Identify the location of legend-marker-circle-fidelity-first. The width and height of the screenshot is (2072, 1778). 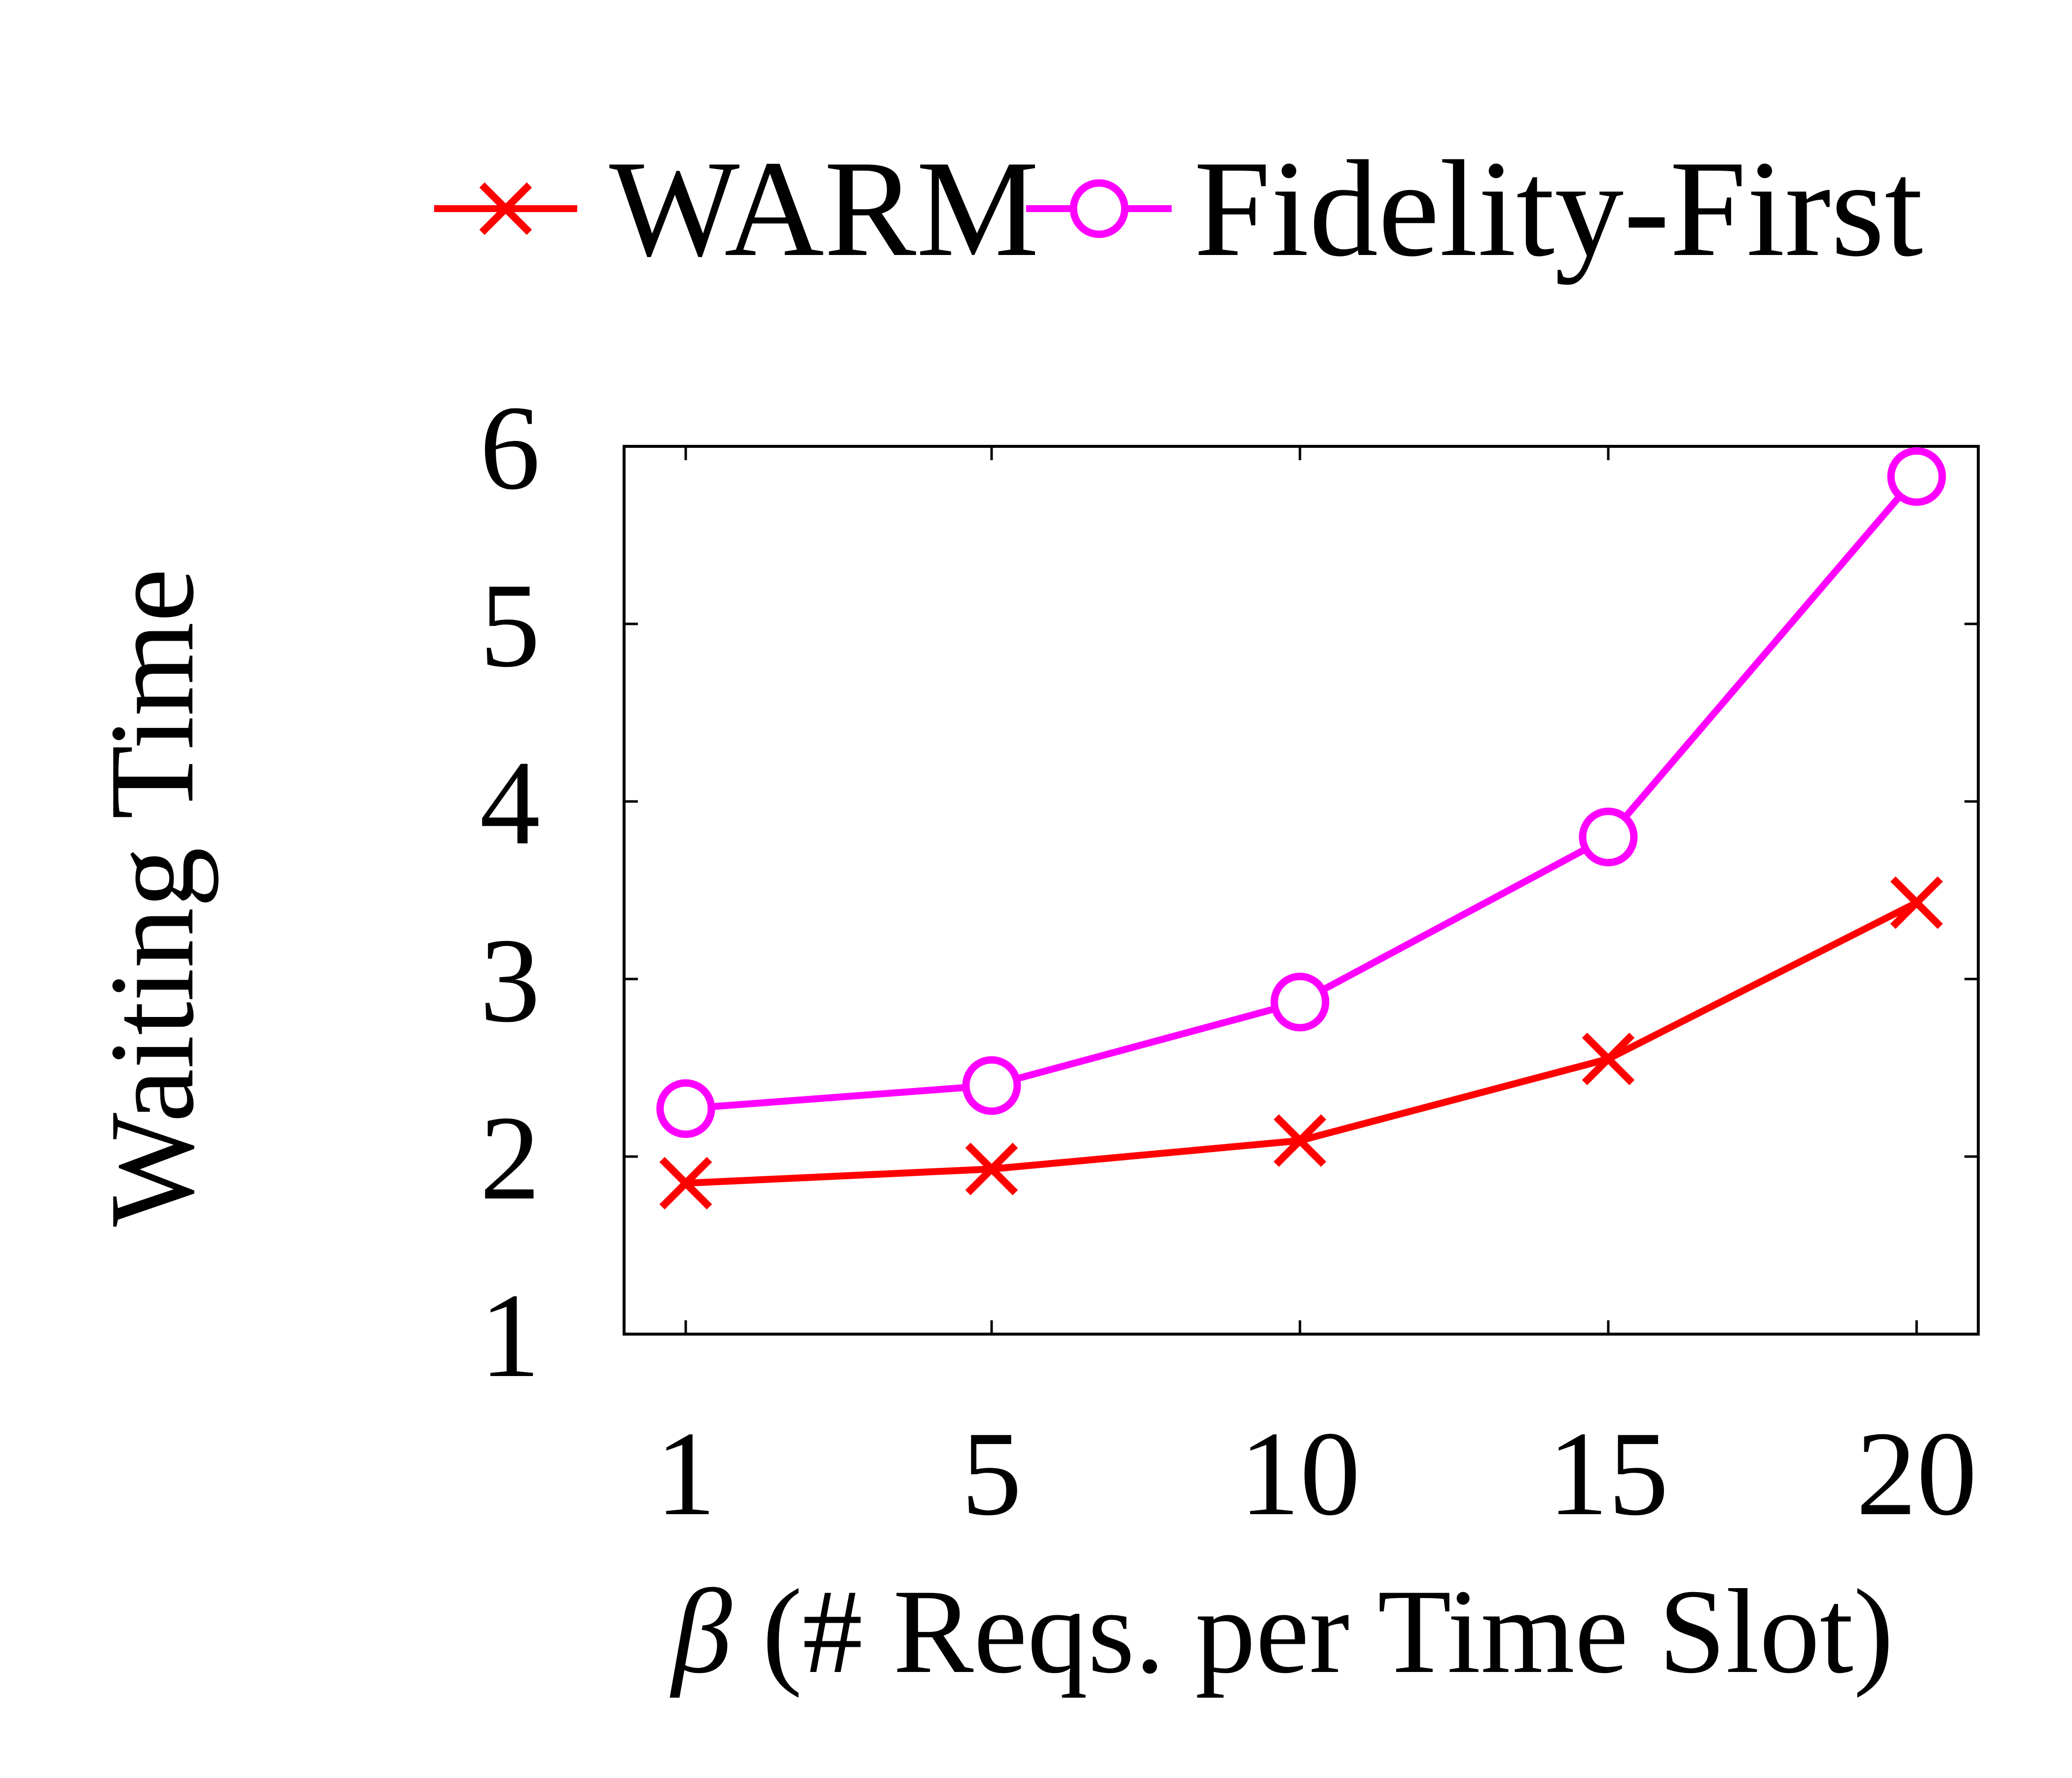
(1099, 208).